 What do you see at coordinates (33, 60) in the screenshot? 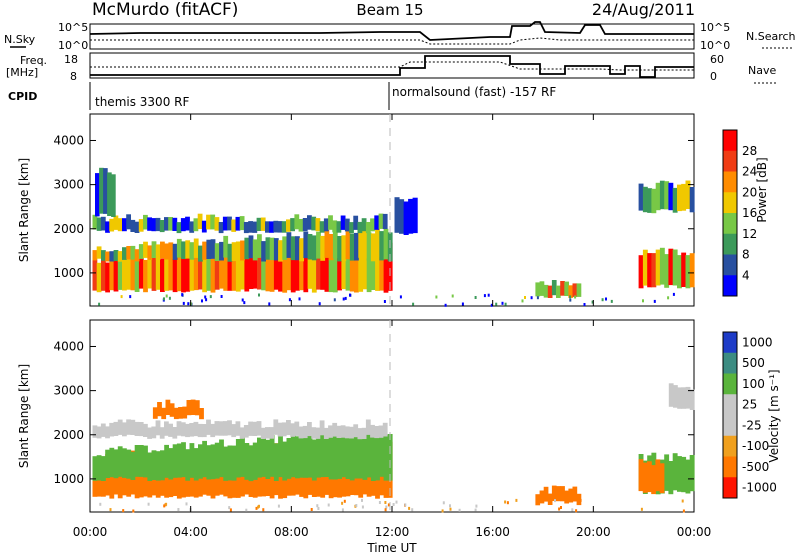
I see `freq-label-1: Freq.` at bounding box center [33, 60].